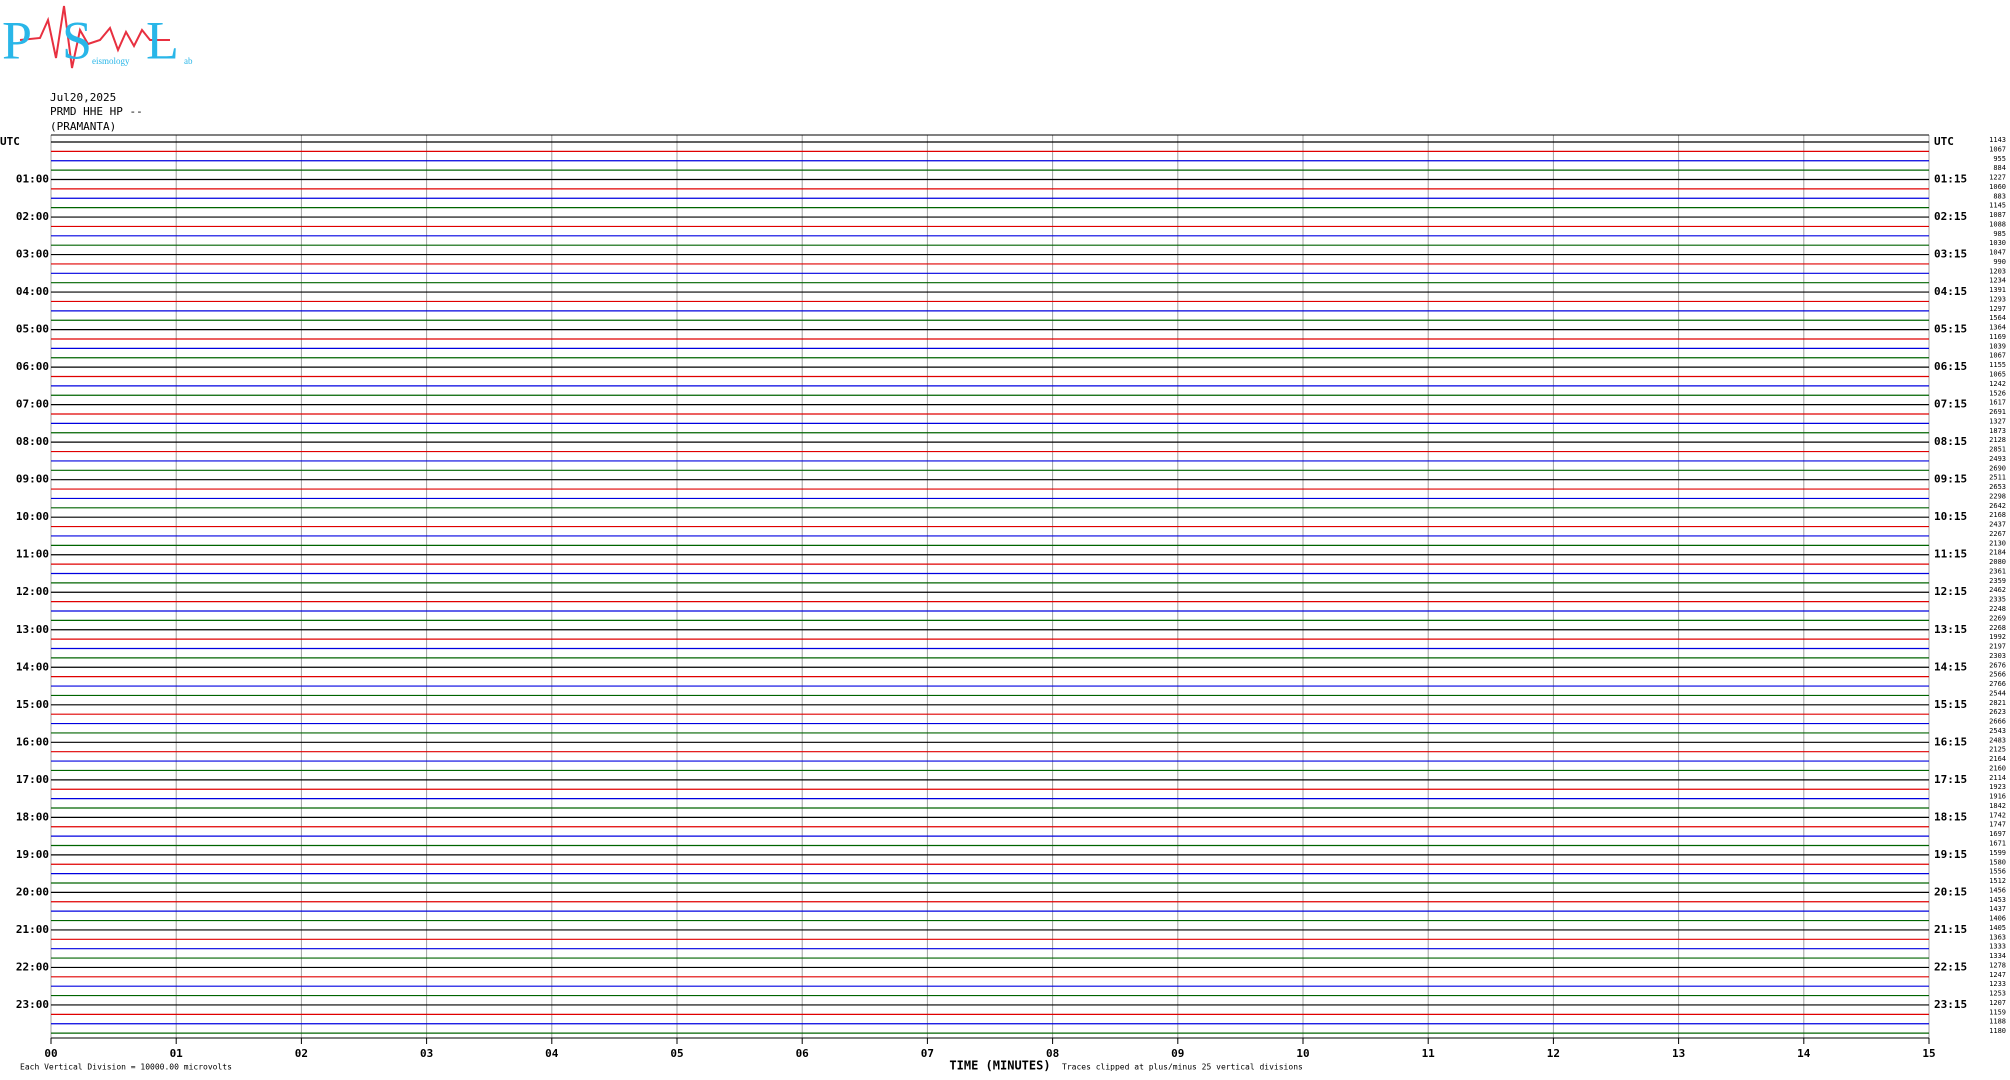 The height and width of the screenshot is (1080, 2010). Describe the element at coordinates (301, 1053) in the screenshot. I see `x-tick-label: 02` at that location.